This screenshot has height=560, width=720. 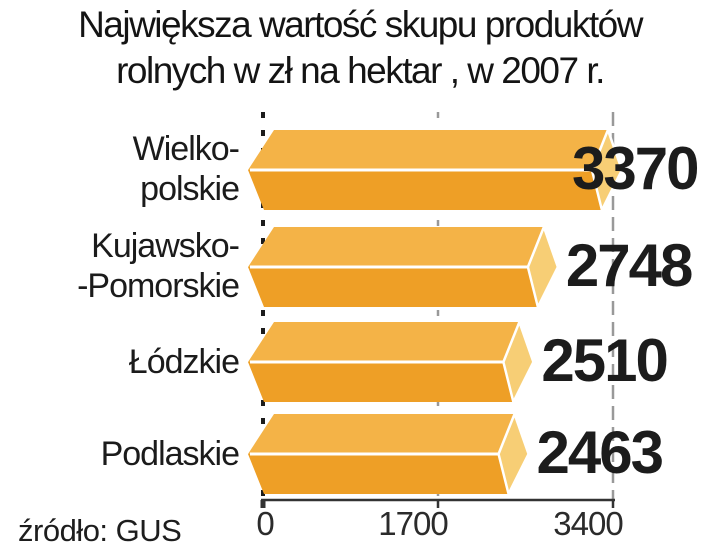 I want to click on source-label: źródło: GUS, so click(x=100, y=530).